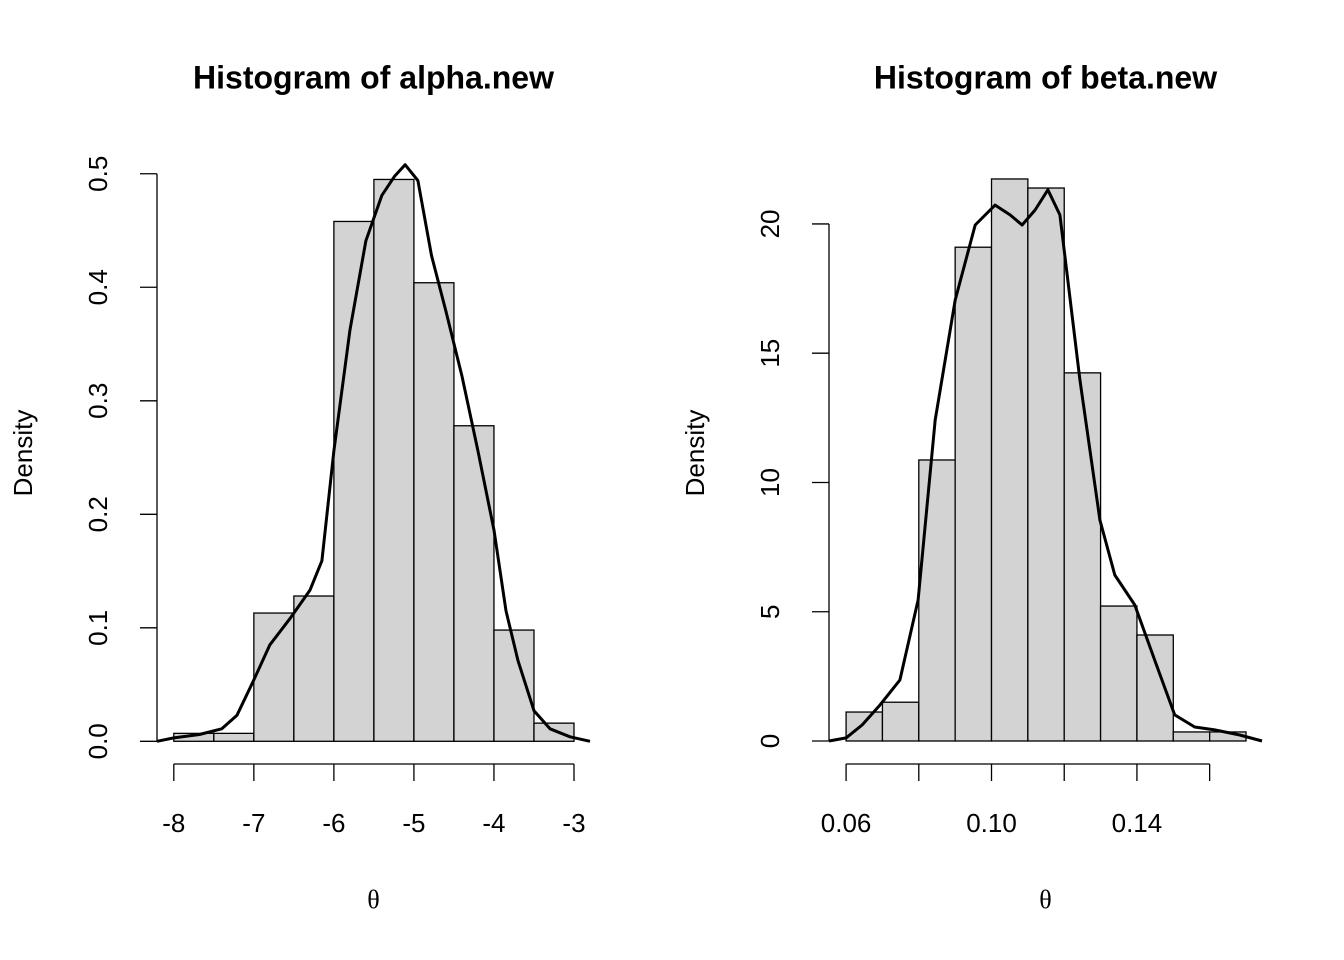 This screenshot has width=1344, height=960. Describe the element at coordinates (1045, 77) in the screenshot. I see `chart-title: Histogram of beta.new` at that location.